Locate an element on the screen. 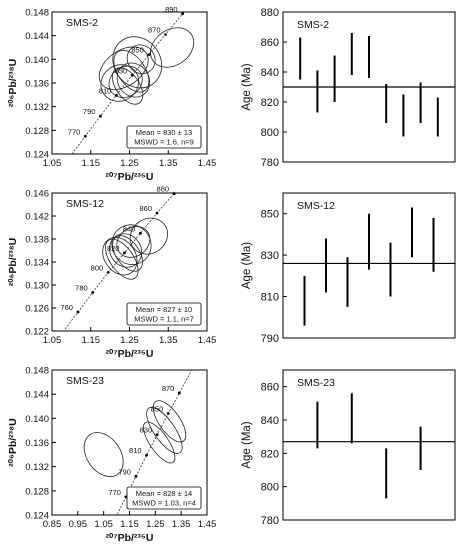 The width and height of the screenshot is (469, 550). y-tick-label: 880 is located at coordinates (270, 13).